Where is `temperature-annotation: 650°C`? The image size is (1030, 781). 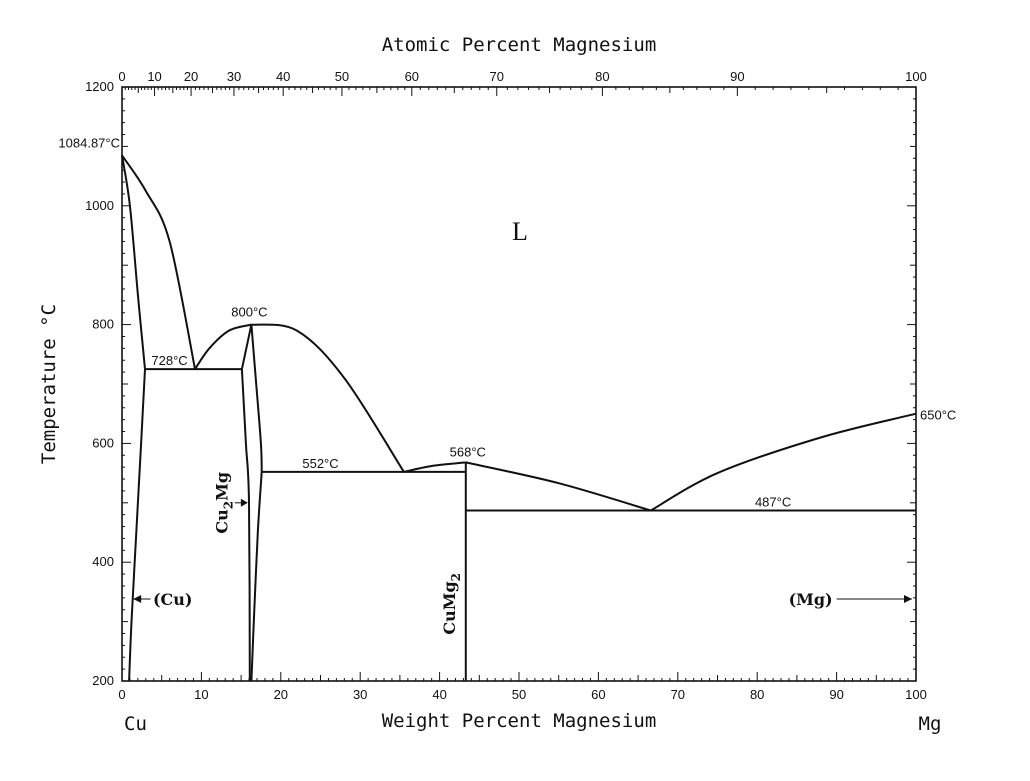 temperature-annotation: 650°C is located at coordinates (938, 415).